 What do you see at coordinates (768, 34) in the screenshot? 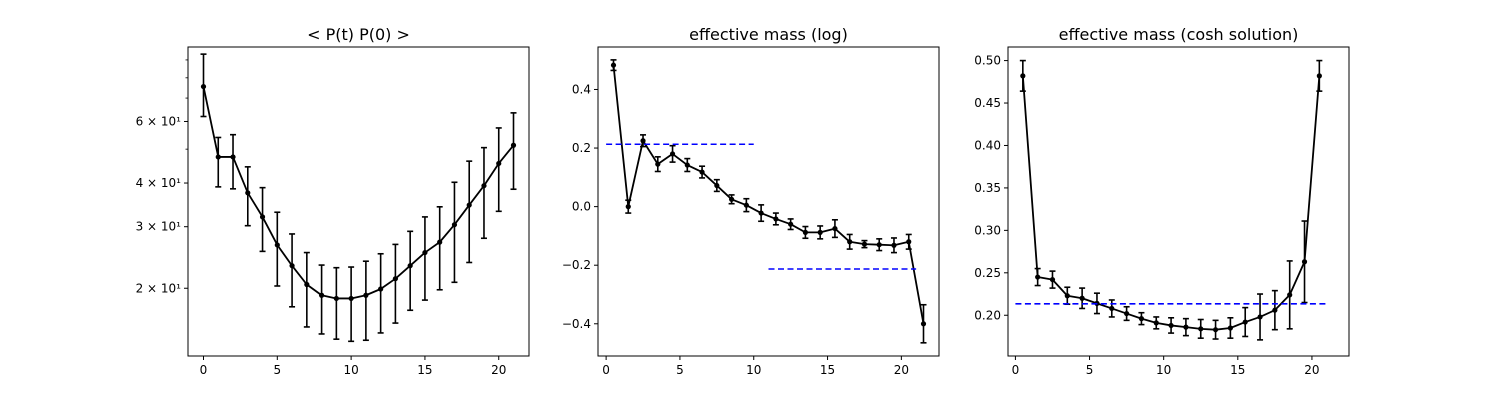
I see `chart-title-effective-mass-log: effective mass (log)` at bounding box center [768, 34].